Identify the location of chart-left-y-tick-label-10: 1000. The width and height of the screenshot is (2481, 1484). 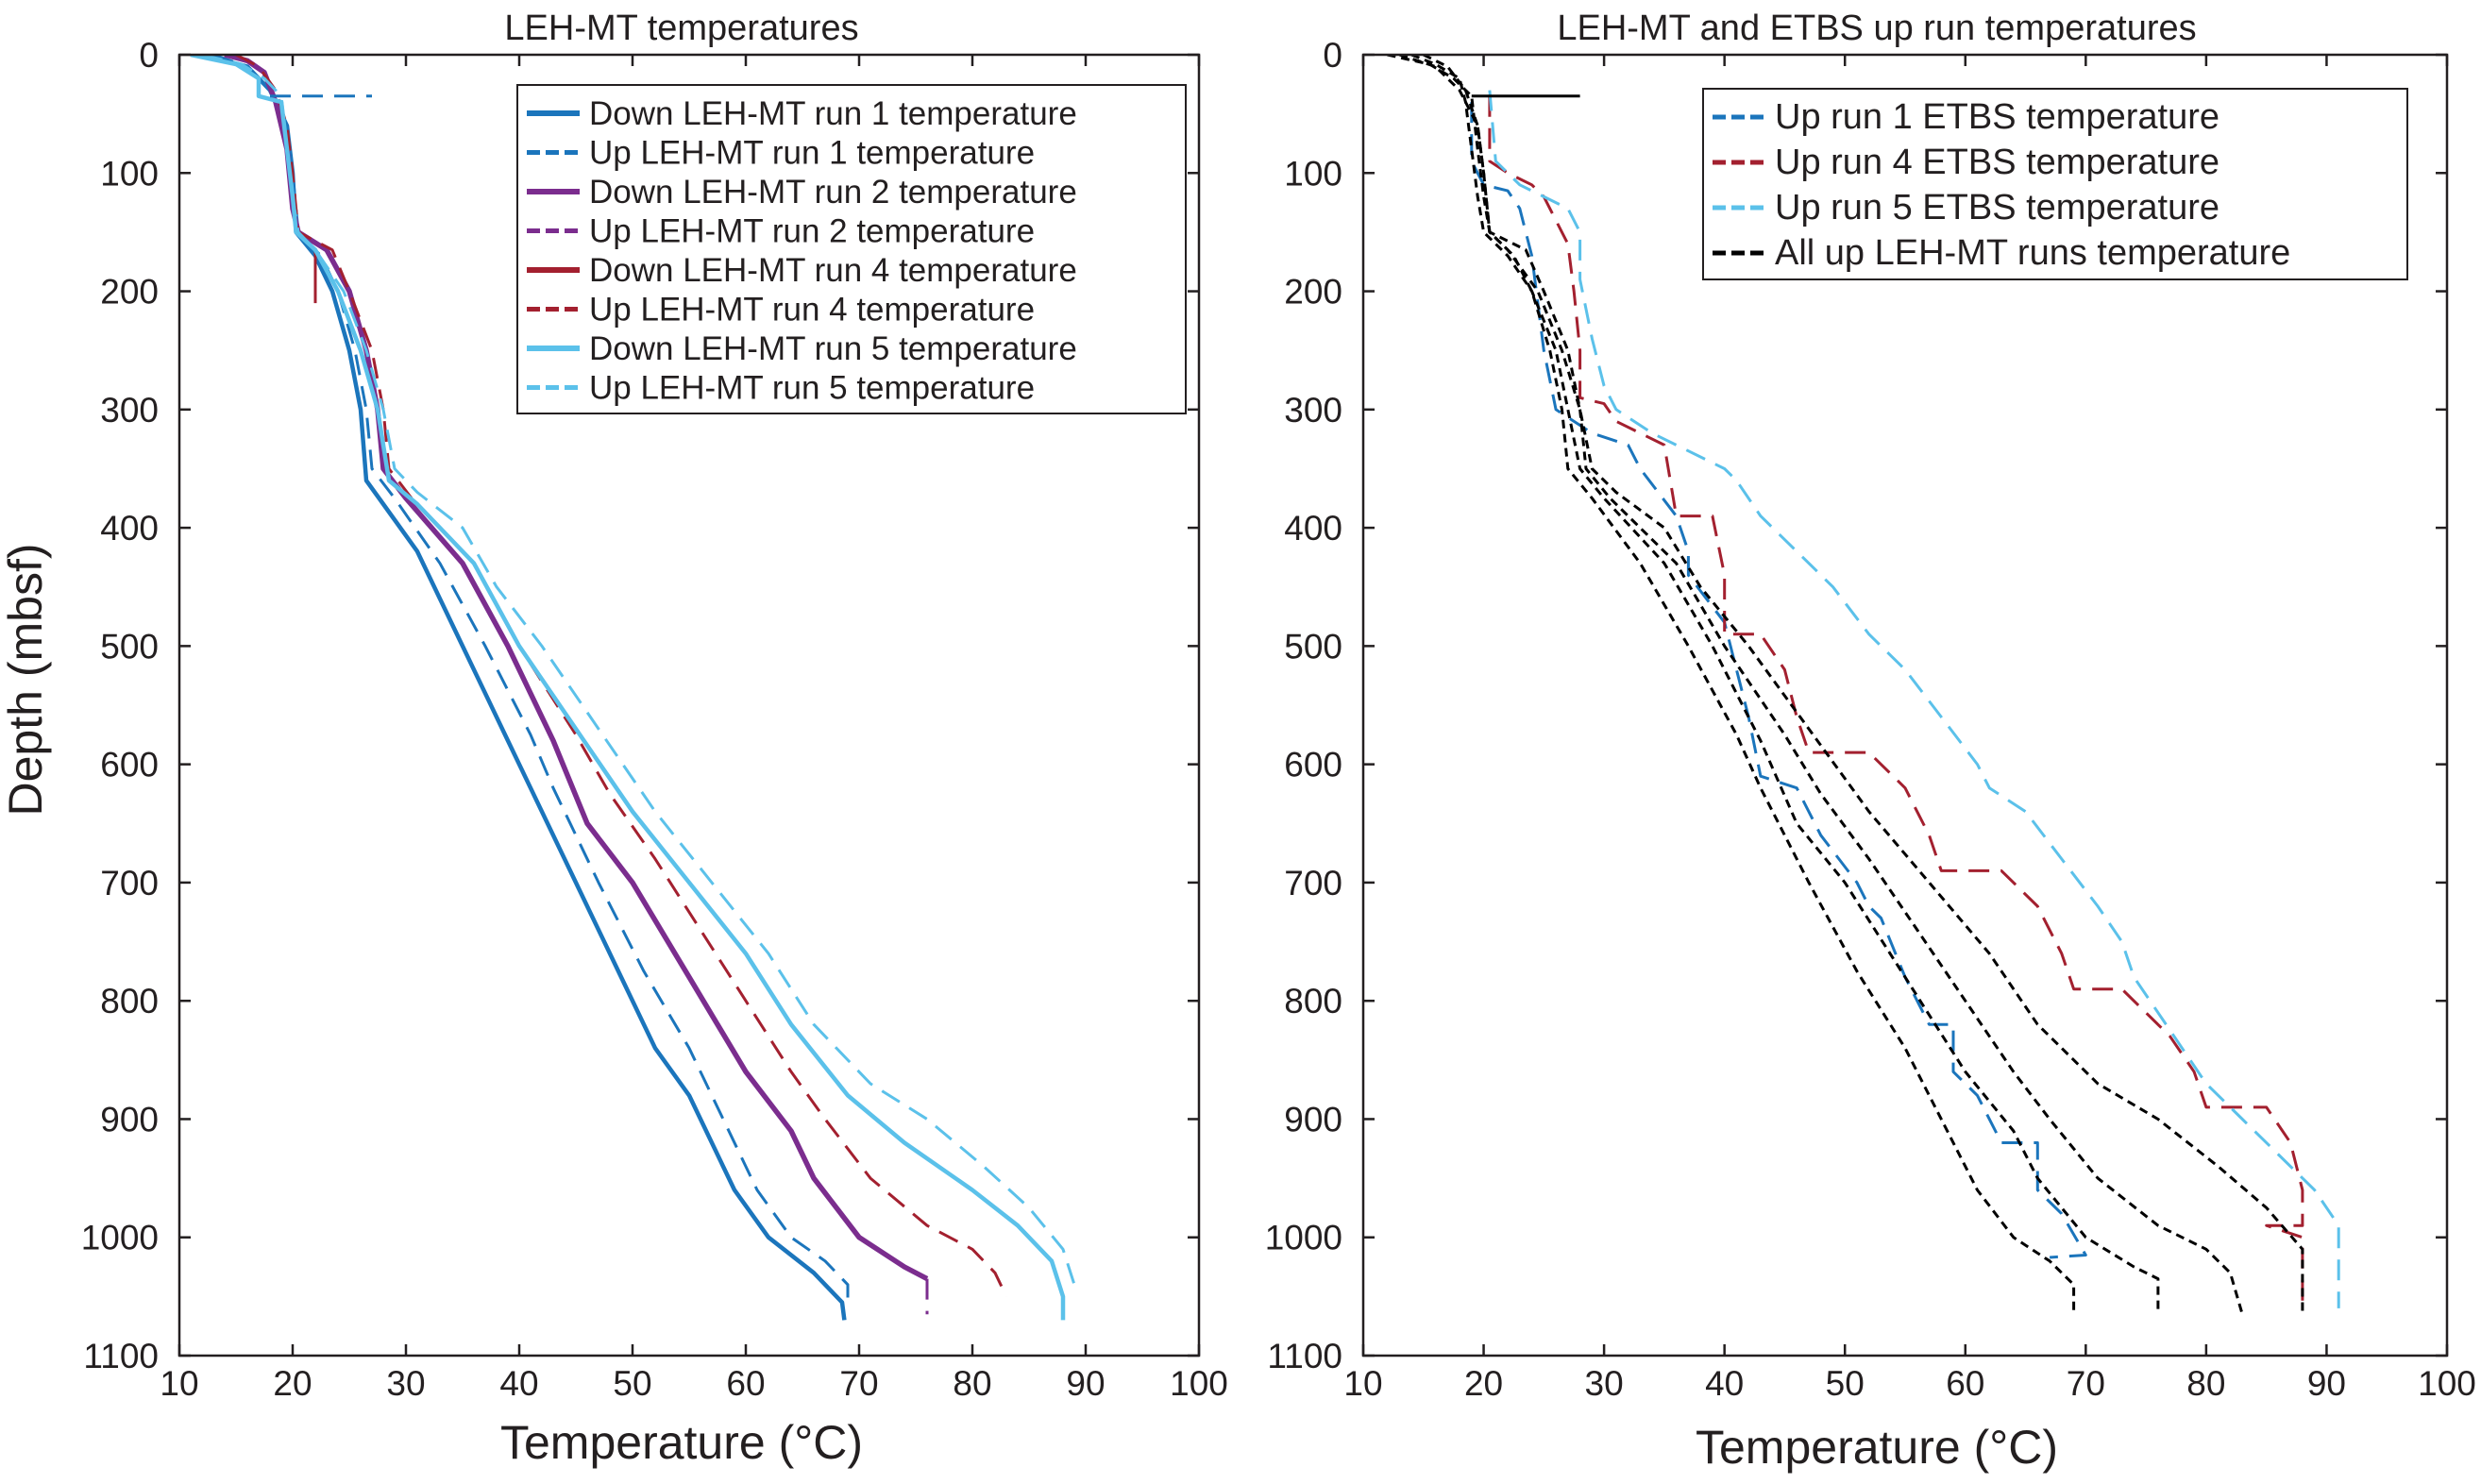
(120, 1238).